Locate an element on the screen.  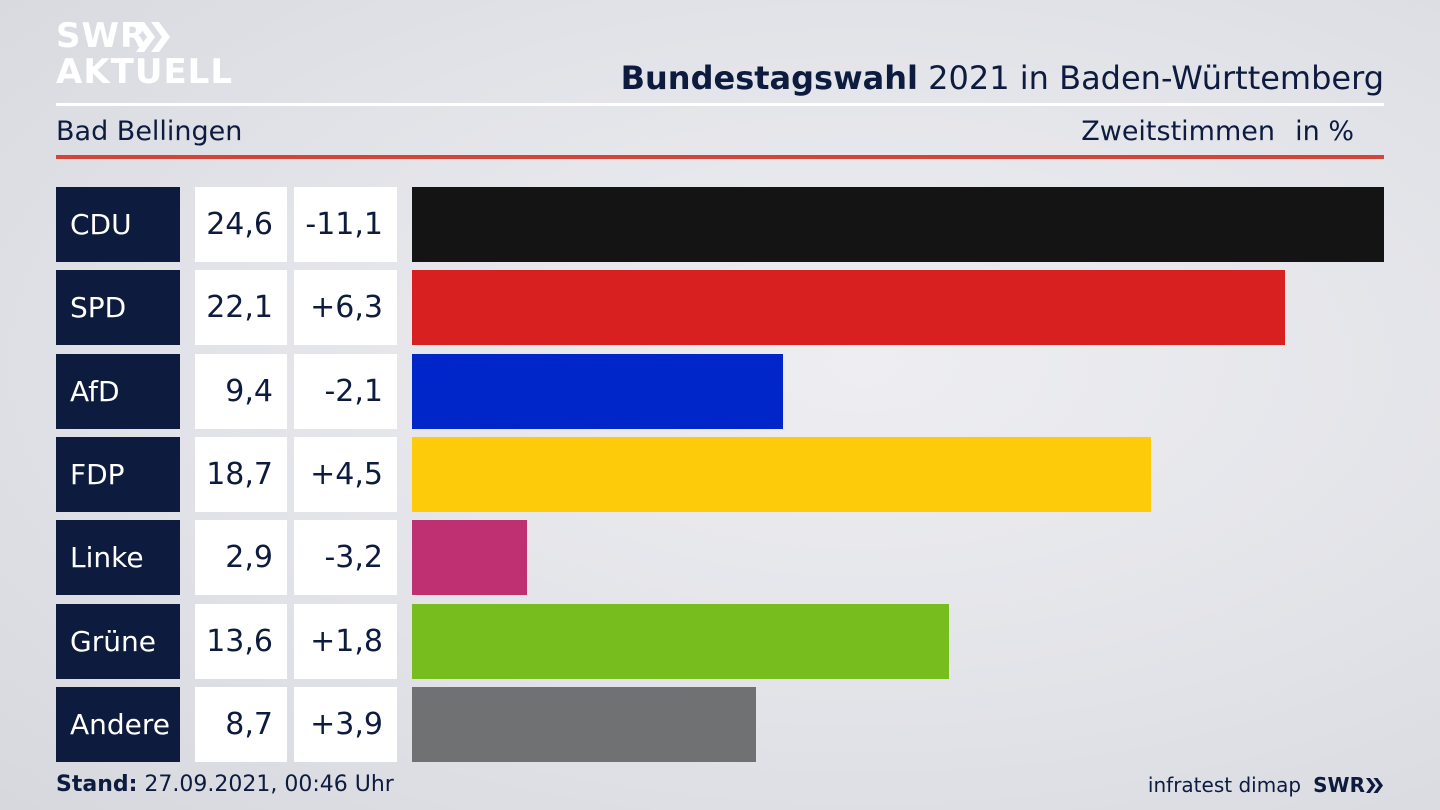
unit-label: in % is located at coordinates (1324, 131).